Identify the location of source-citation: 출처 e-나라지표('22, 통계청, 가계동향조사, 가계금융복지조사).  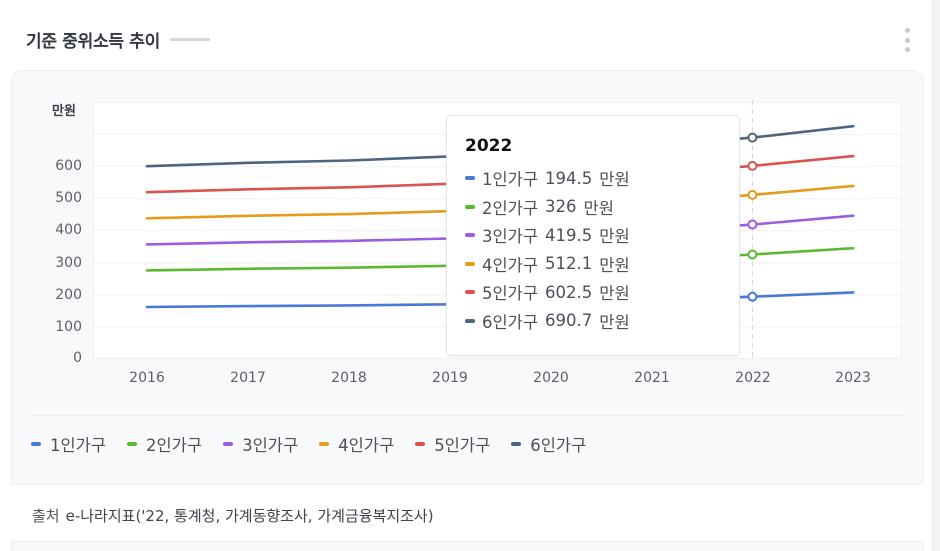
(233, 515).